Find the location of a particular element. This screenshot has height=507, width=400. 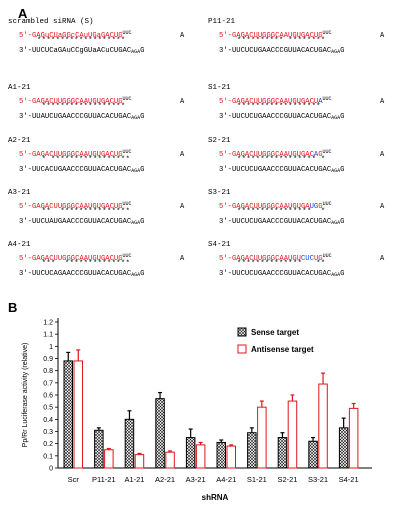

x-tick-label: P11-21 is located at coordinates (104, 479).